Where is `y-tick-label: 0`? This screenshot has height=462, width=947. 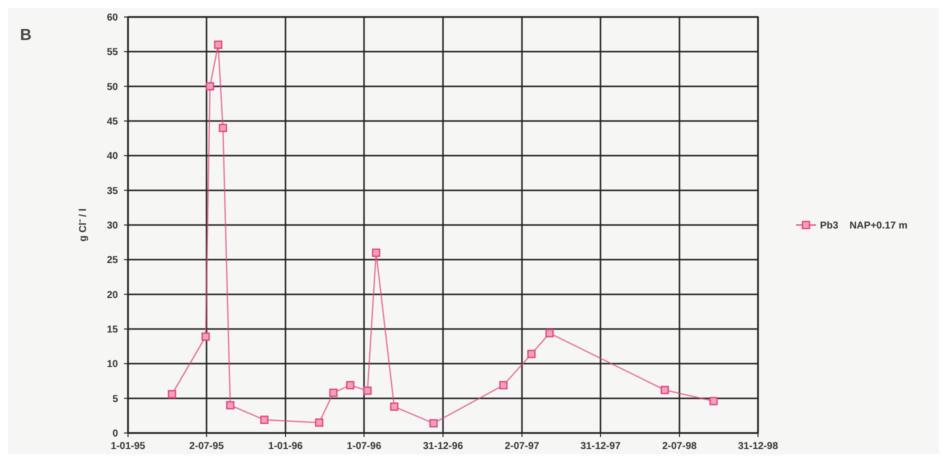 y-tick-label: 0 is located at coordinates (115, 434).